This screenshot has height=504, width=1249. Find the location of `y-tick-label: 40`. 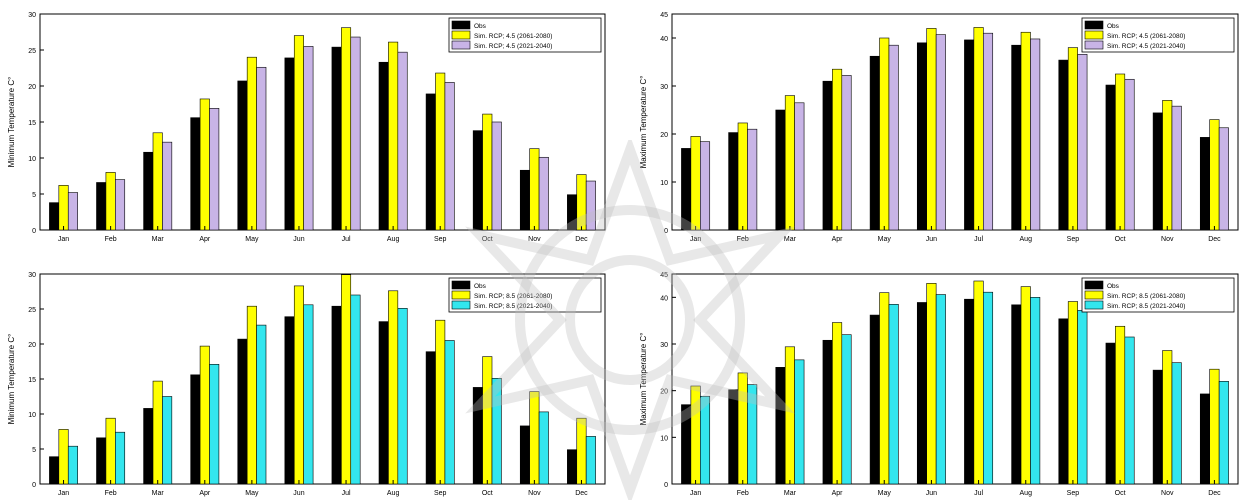

y-tick-label: 40 is located at coordinates (664, 298).